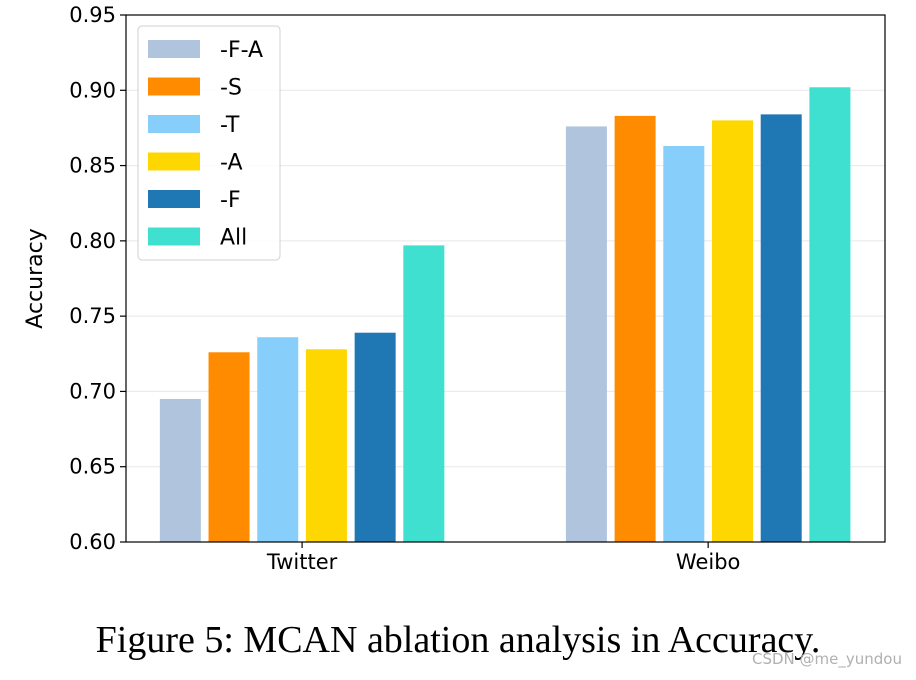  Describe the element at coordinates (35, 278) in the screenshot. I see `y-axis-title: Accuracy` at that location.